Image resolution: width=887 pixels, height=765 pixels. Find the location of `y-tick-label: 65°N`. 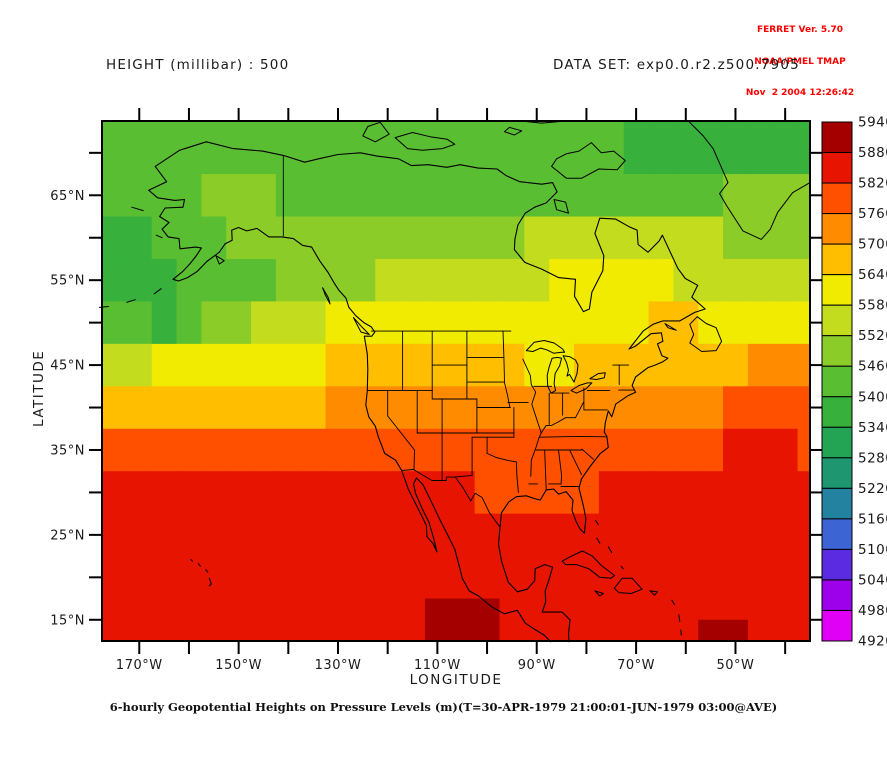

y-tick-label: 65°N is located at coordinates (67, 196).